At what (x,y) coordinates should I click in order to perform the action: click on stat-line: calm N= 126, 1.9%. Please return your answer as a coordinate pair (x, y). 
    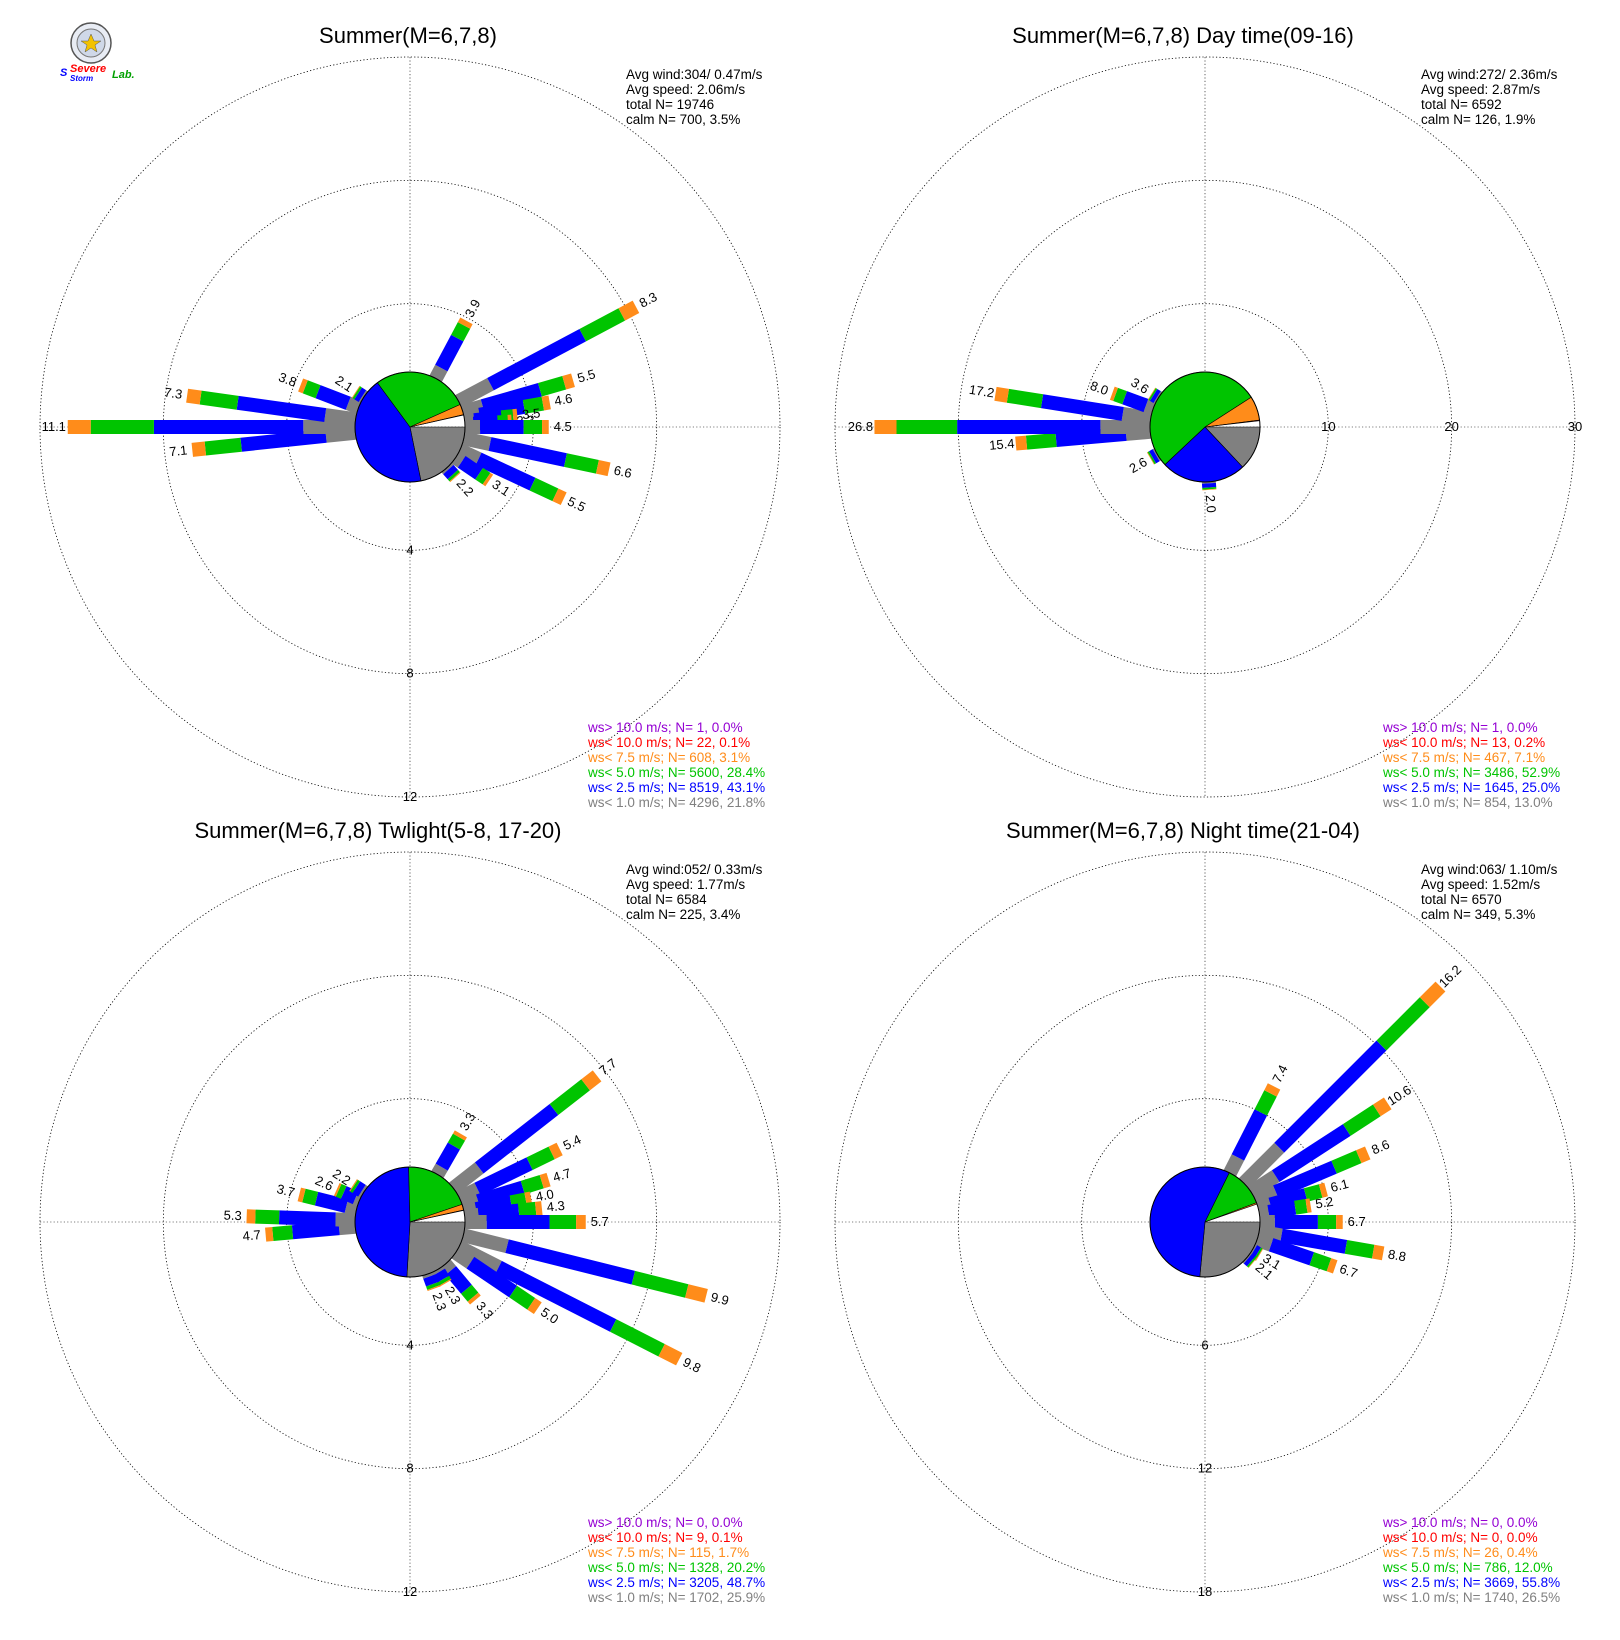
    Looking at the image, I should click on (1478, 119).